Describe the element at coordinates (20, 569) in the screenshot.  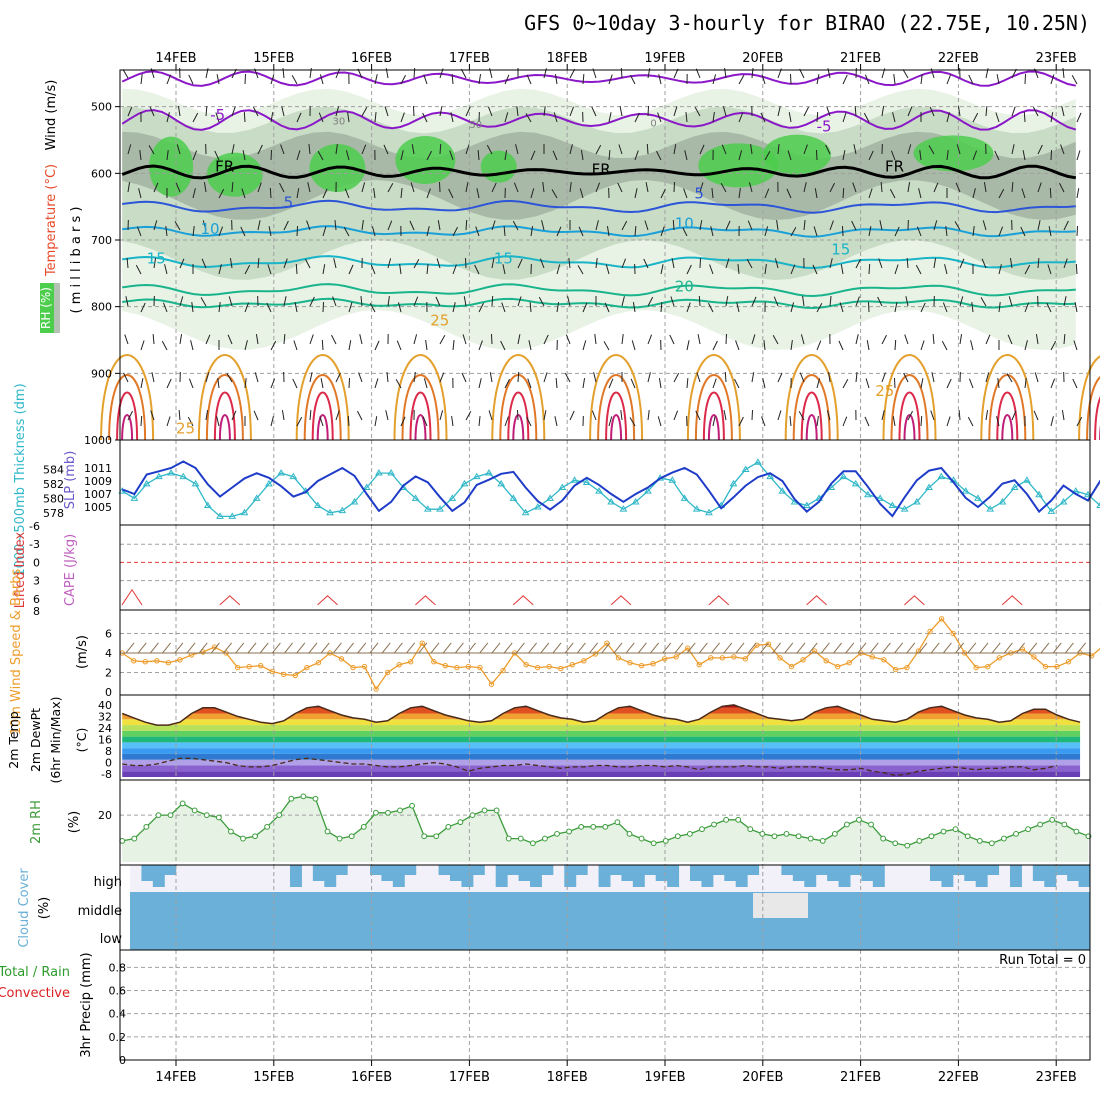
I see `y-axis-label-li: Lifted Index` at that location.